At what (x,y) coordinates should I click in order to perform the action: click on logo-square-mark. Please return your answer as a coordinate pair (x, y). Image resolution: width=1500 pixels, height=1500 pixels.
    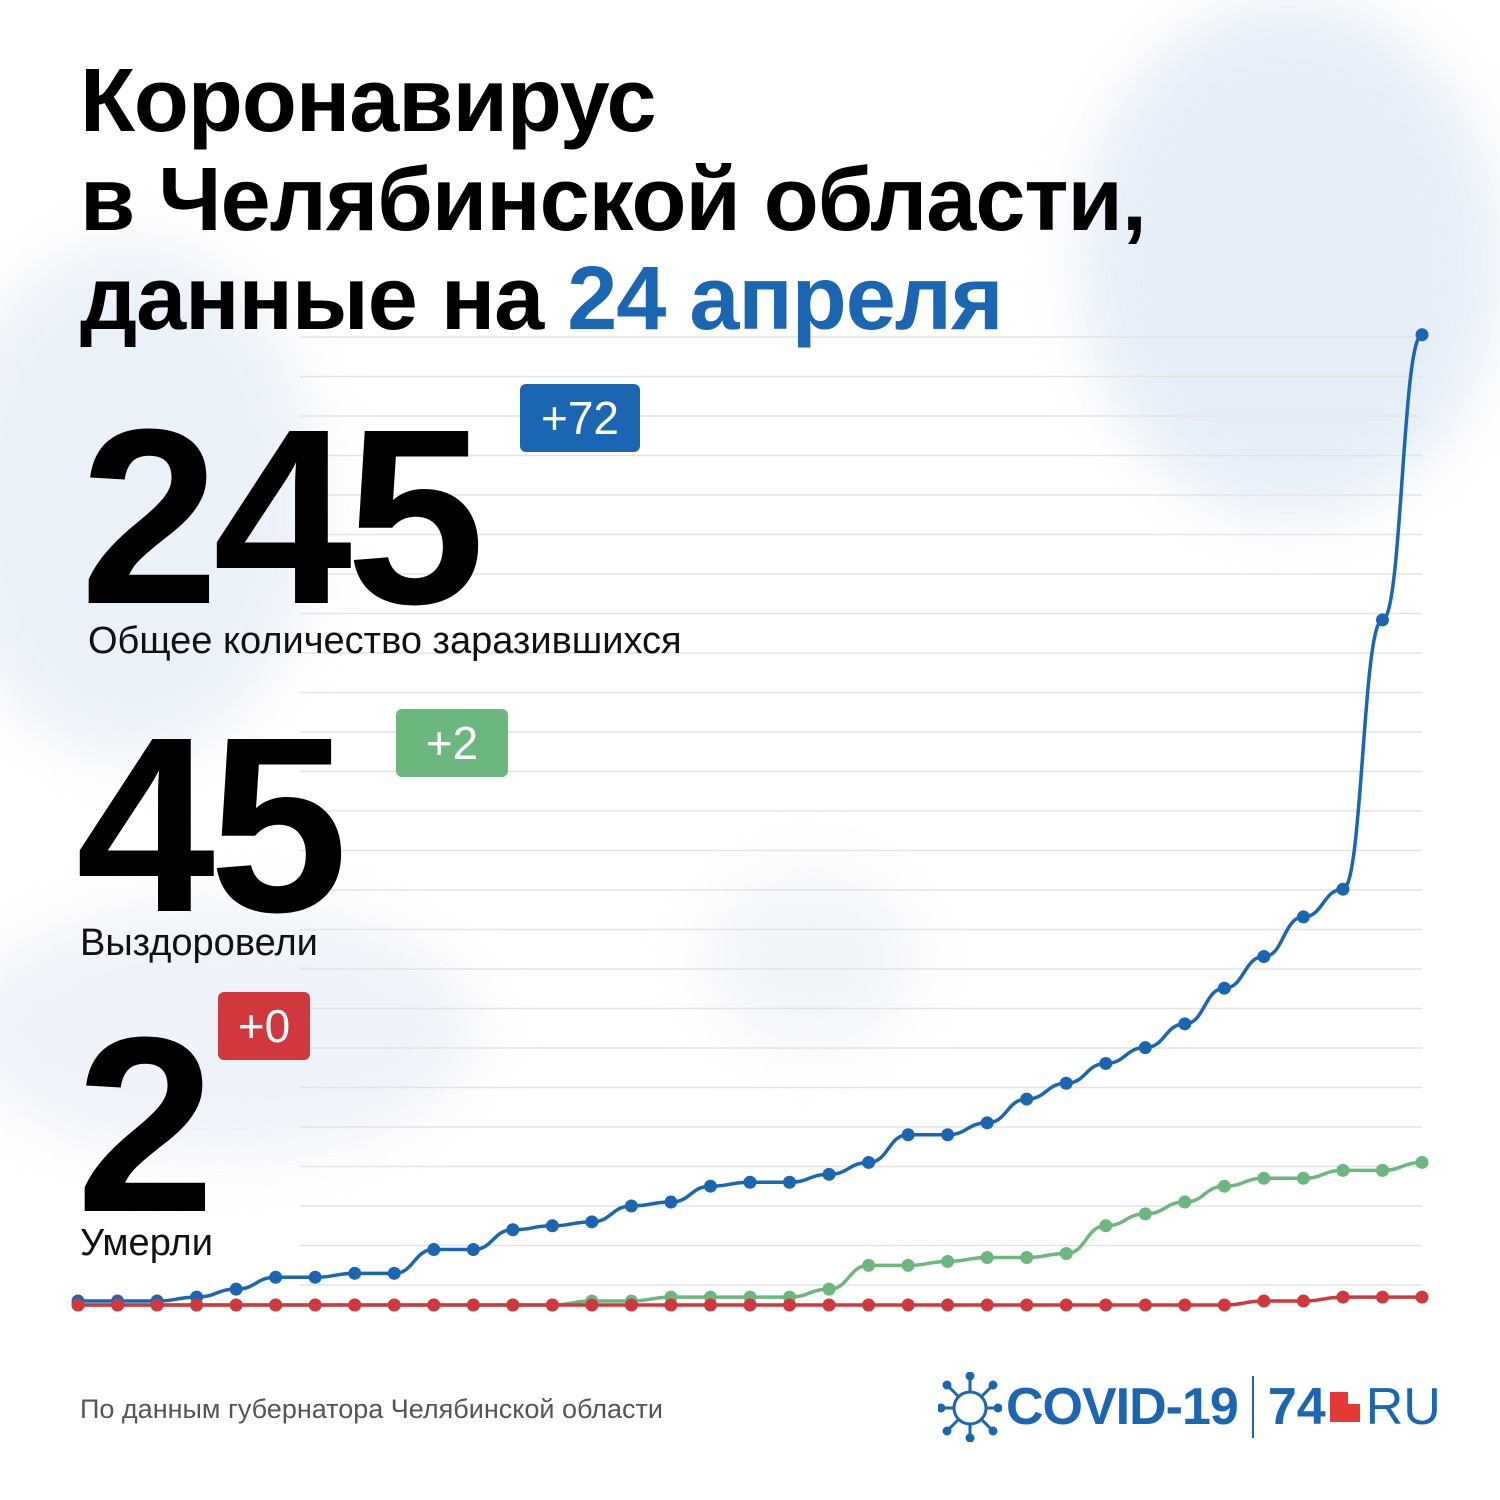
    Looking at the image, I should click on (1344, 1407).